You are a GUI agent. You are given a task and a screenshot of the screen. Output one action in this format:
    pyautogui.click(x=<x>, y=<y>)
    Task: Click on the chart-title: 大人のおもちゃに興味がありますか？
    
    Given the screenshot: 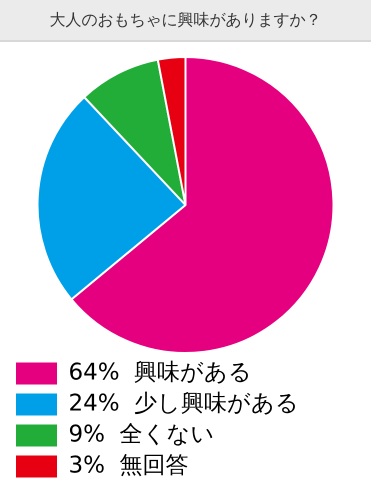 What is the action you would take?
    pyautogui.click(x=185, y=21)
    